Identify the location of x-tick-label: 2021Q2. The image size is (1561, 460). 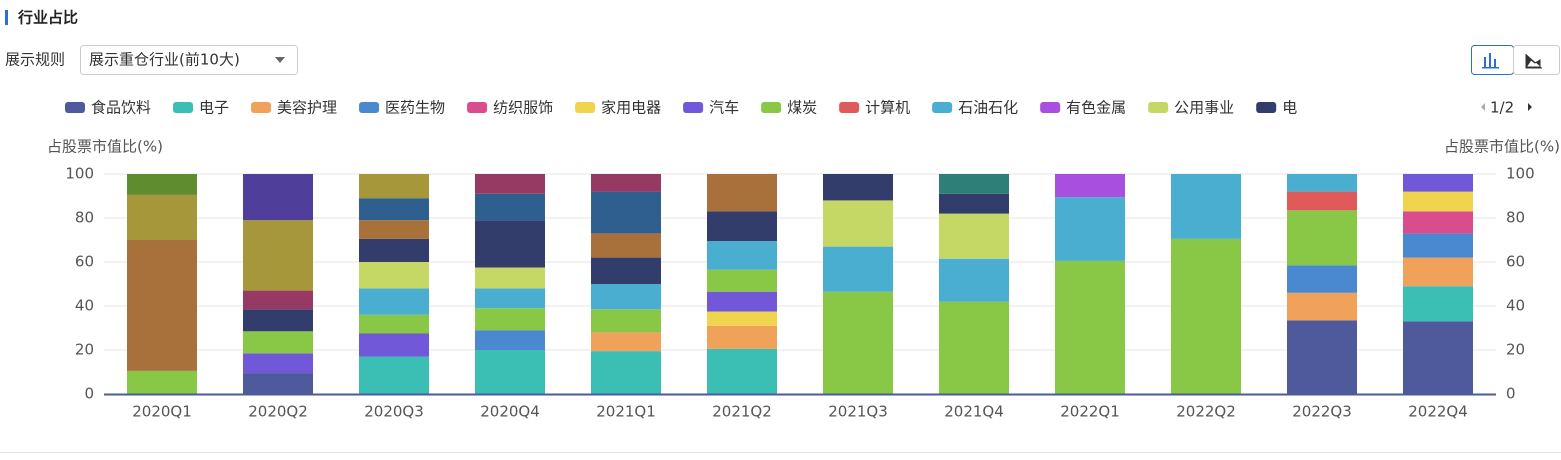
(742, 412).